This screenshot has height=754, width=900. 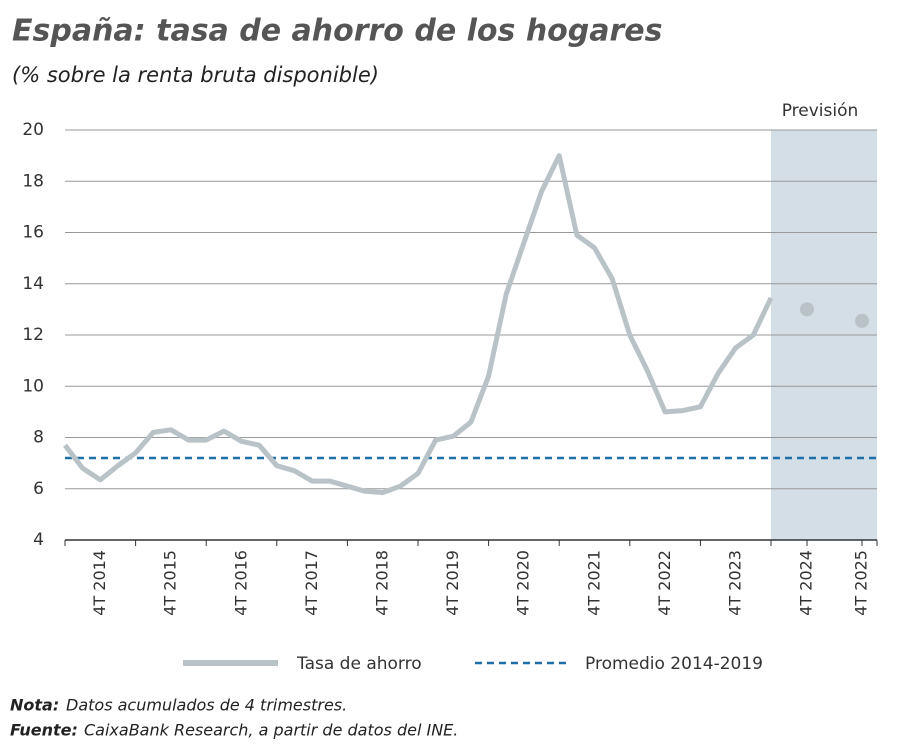 What do you see at coordinates (170, 583) in the screenshot?
I see `x-tick-label: 4T 2015` at bounding box center [170, 583].